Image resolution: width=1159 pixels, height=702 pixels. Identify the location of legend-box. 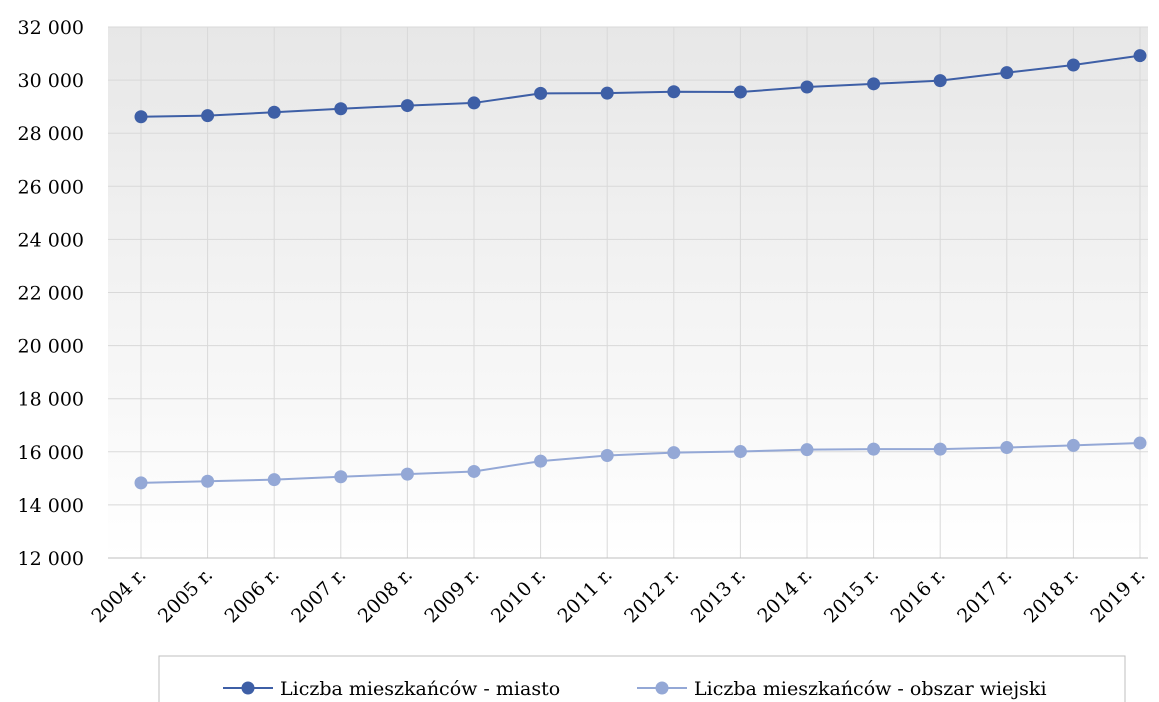
(642, 678).